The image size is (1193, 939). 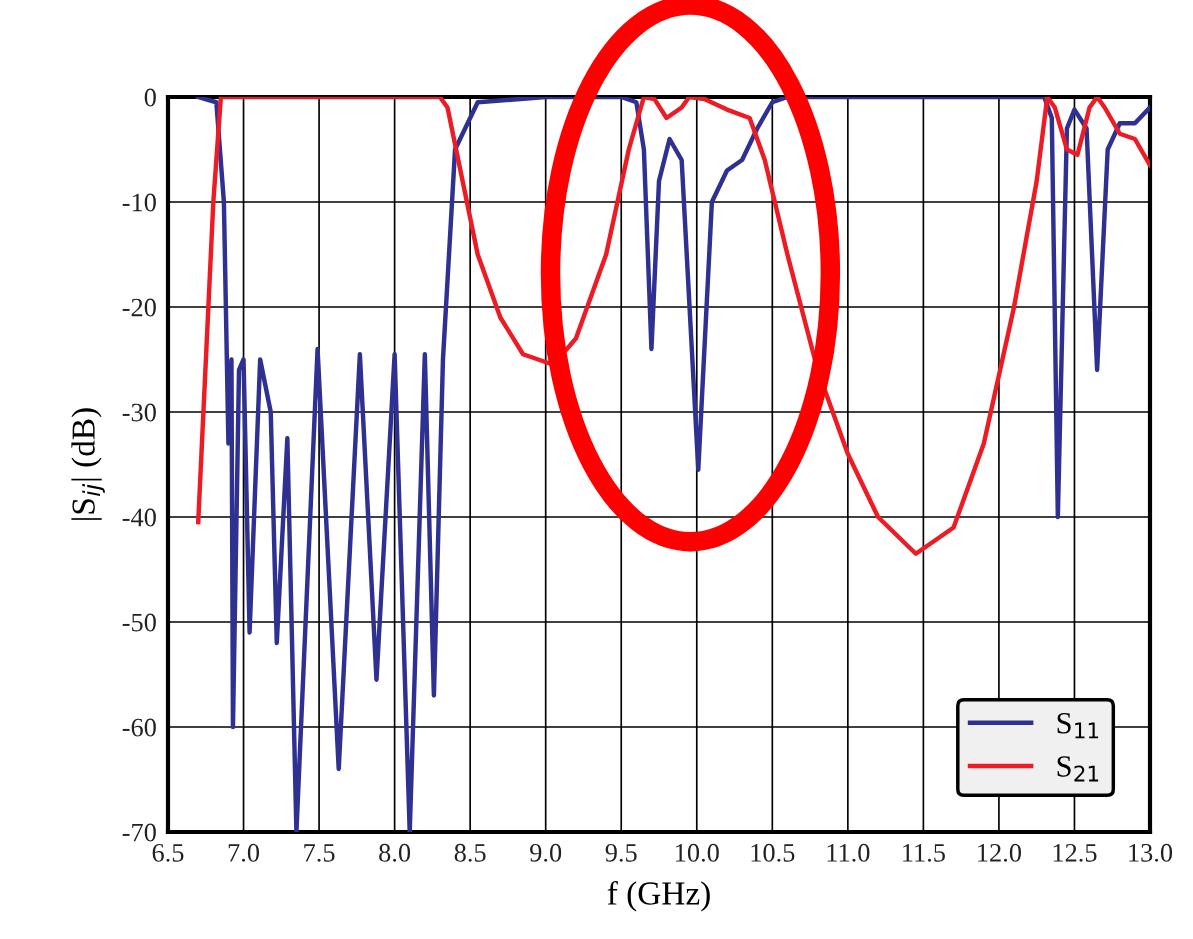 What do you see at coordinates (848, 852) in the screenshot?
I see `x-tick-label: 11.0` at bounding box center [848, 852].